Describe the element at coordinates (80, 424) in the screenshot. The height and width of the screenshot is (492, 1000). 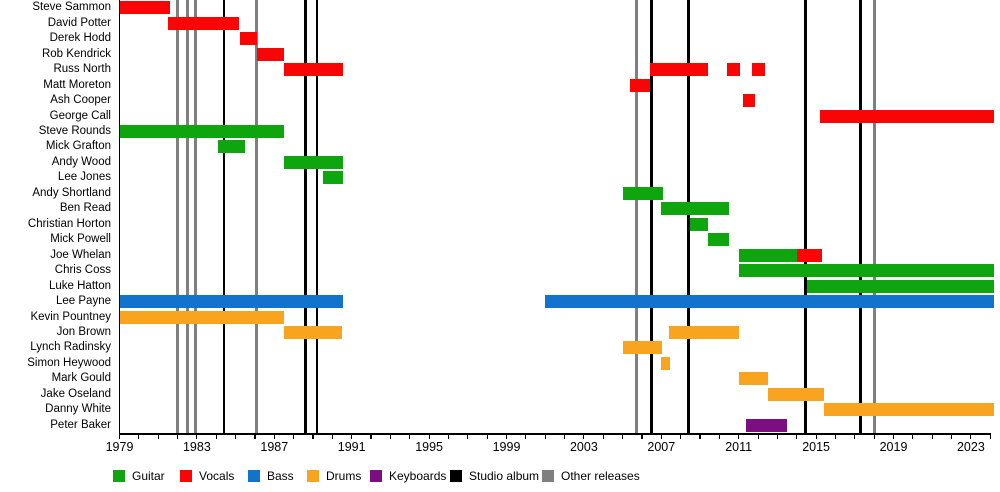
I see `member-label: Peter Baker` at that location.